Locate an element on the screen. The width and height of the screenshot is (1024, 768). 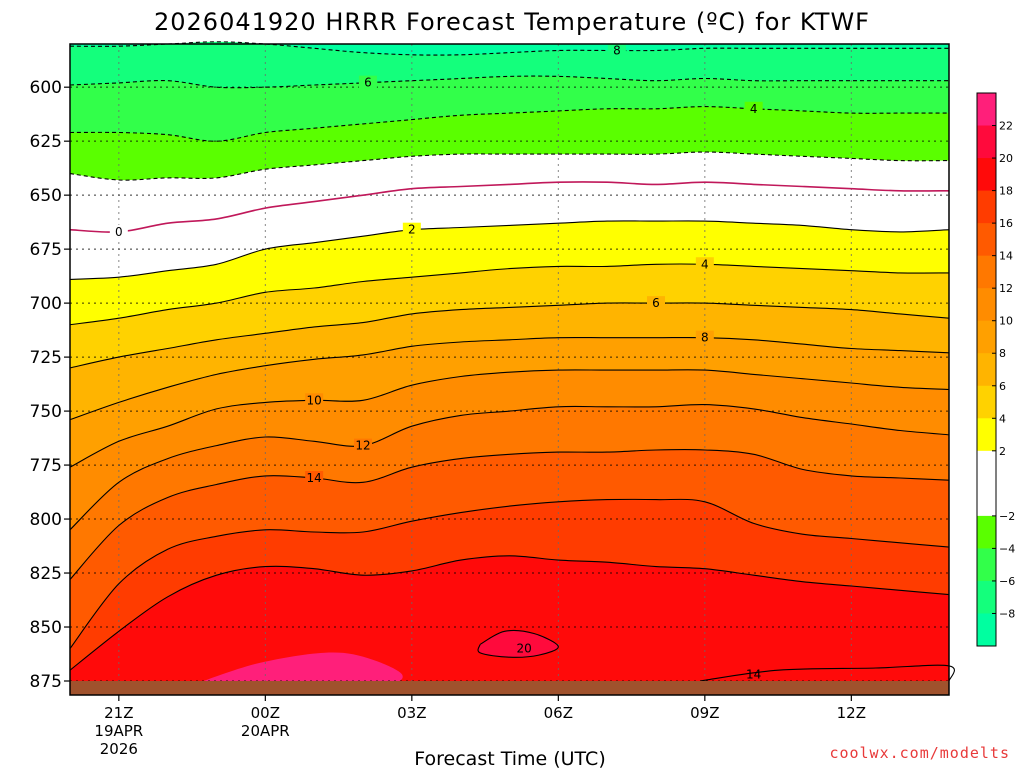
colorbar-label-20: 20 is located at coordinates (1006, 158).